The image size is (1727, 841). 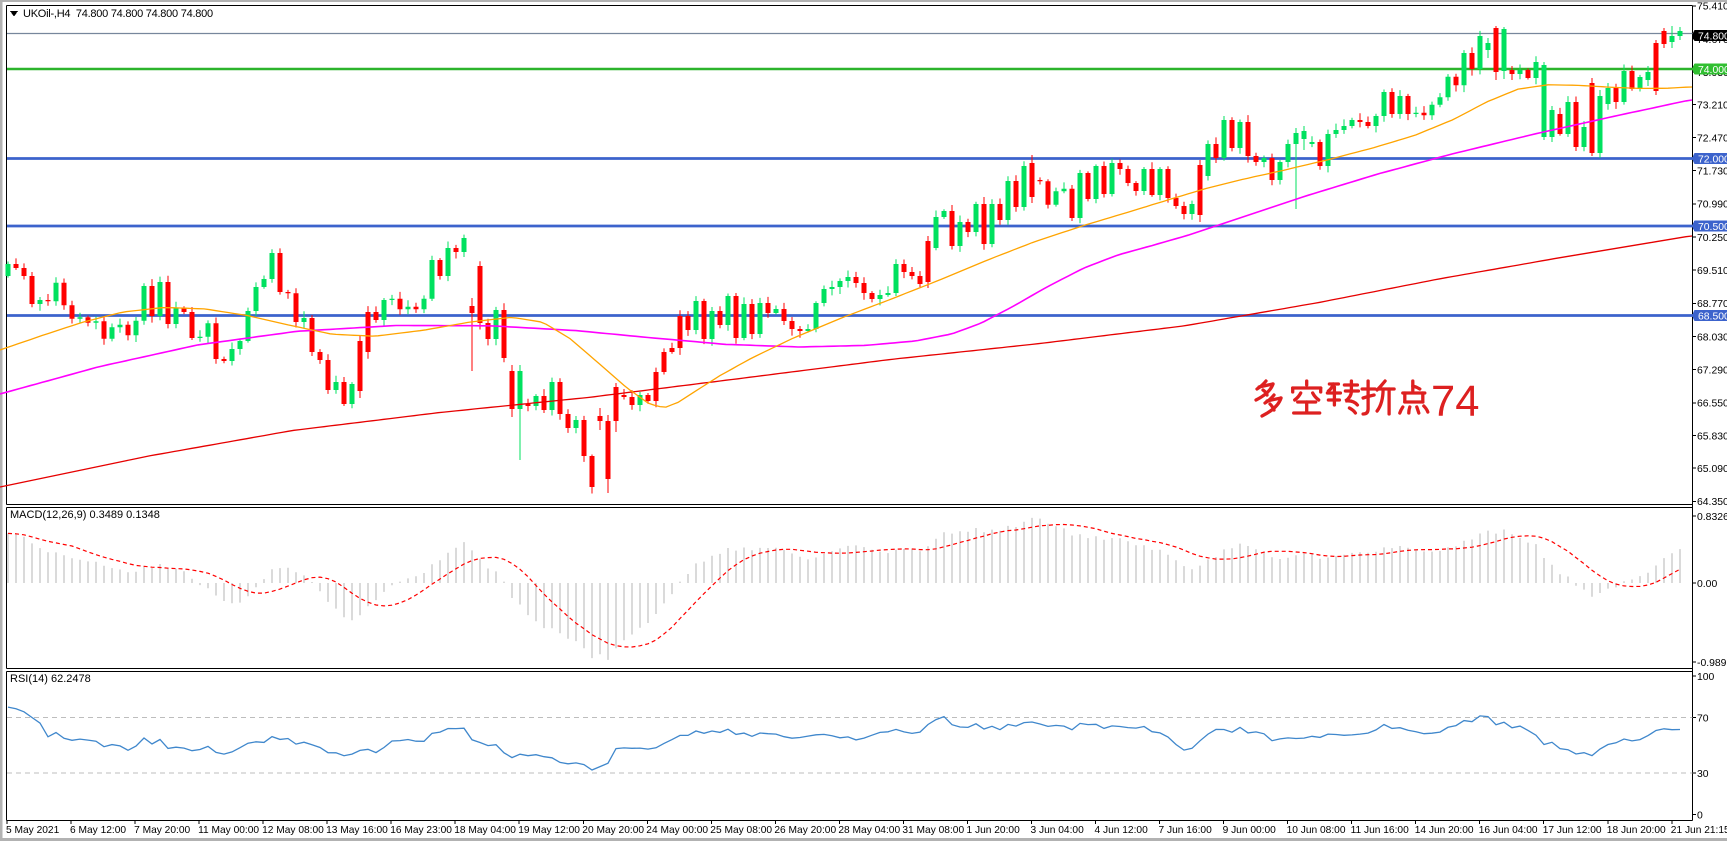 I want to click on svg-text: 68.030, so click(x=1712, y=337).